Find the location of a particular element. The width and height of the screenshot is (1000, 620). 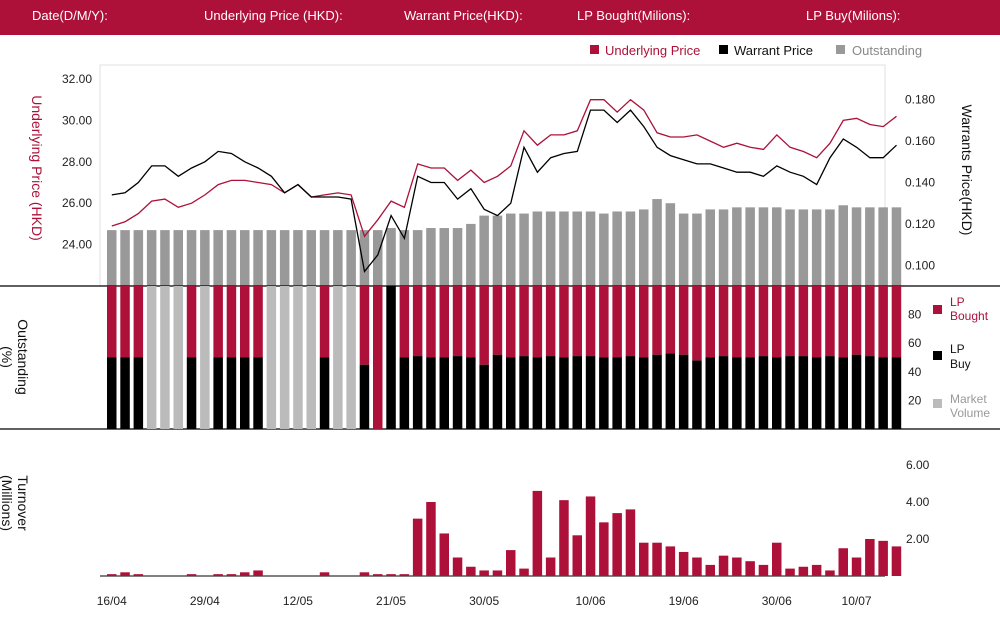

lp-buy-label: LP Buy(Milions): is located at coordinates (853, 15).